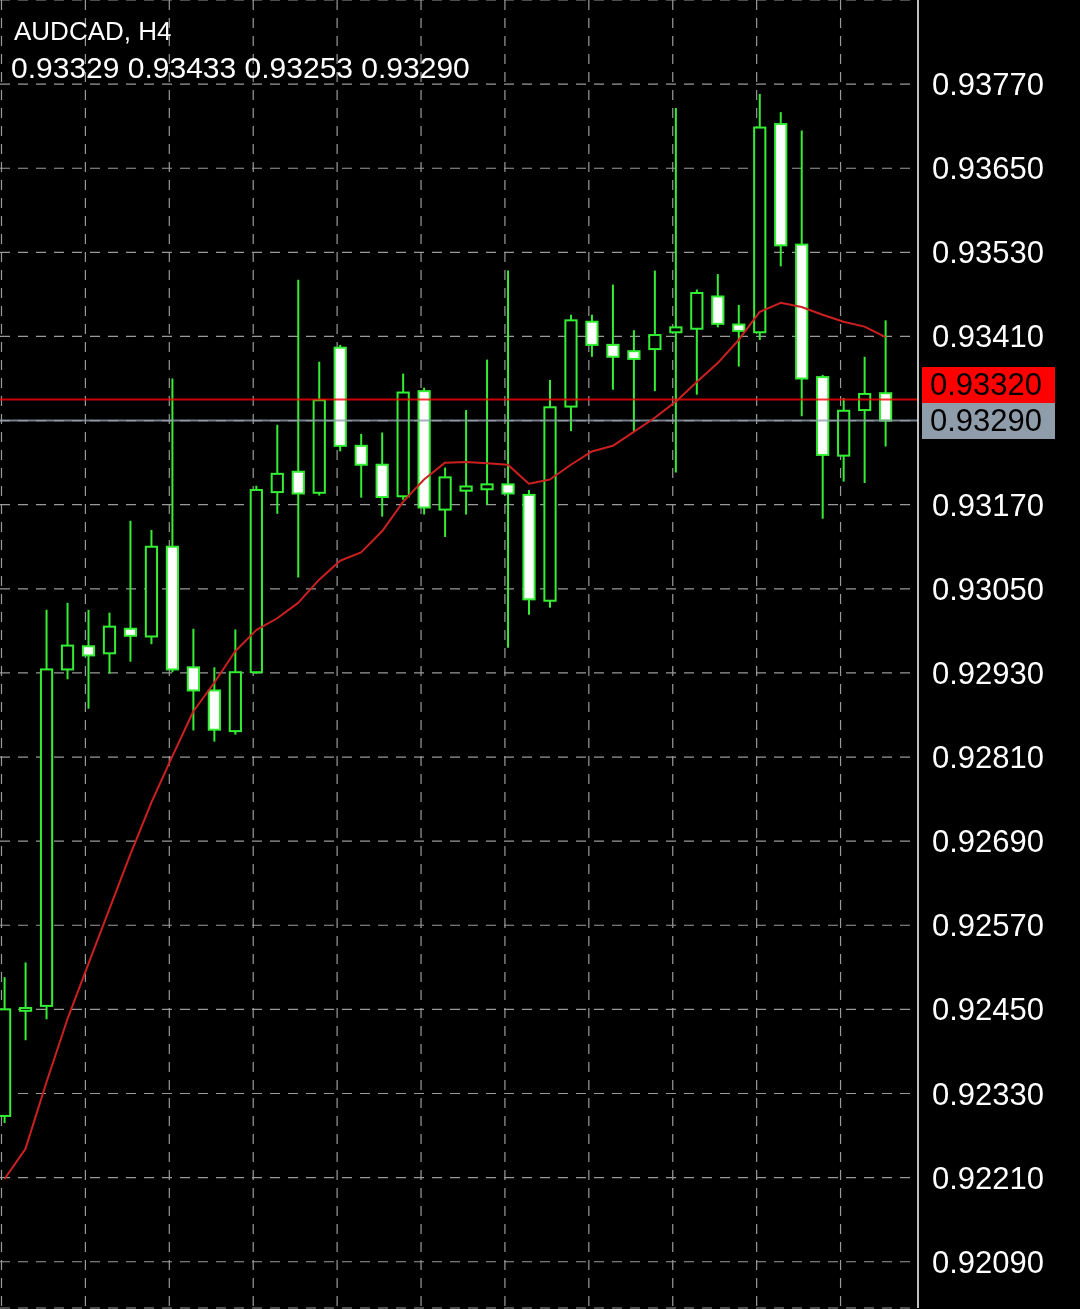 This screenshot has height=1309, width=1080. I want to click on text: AUDCAD, H4, so click(93, 31).